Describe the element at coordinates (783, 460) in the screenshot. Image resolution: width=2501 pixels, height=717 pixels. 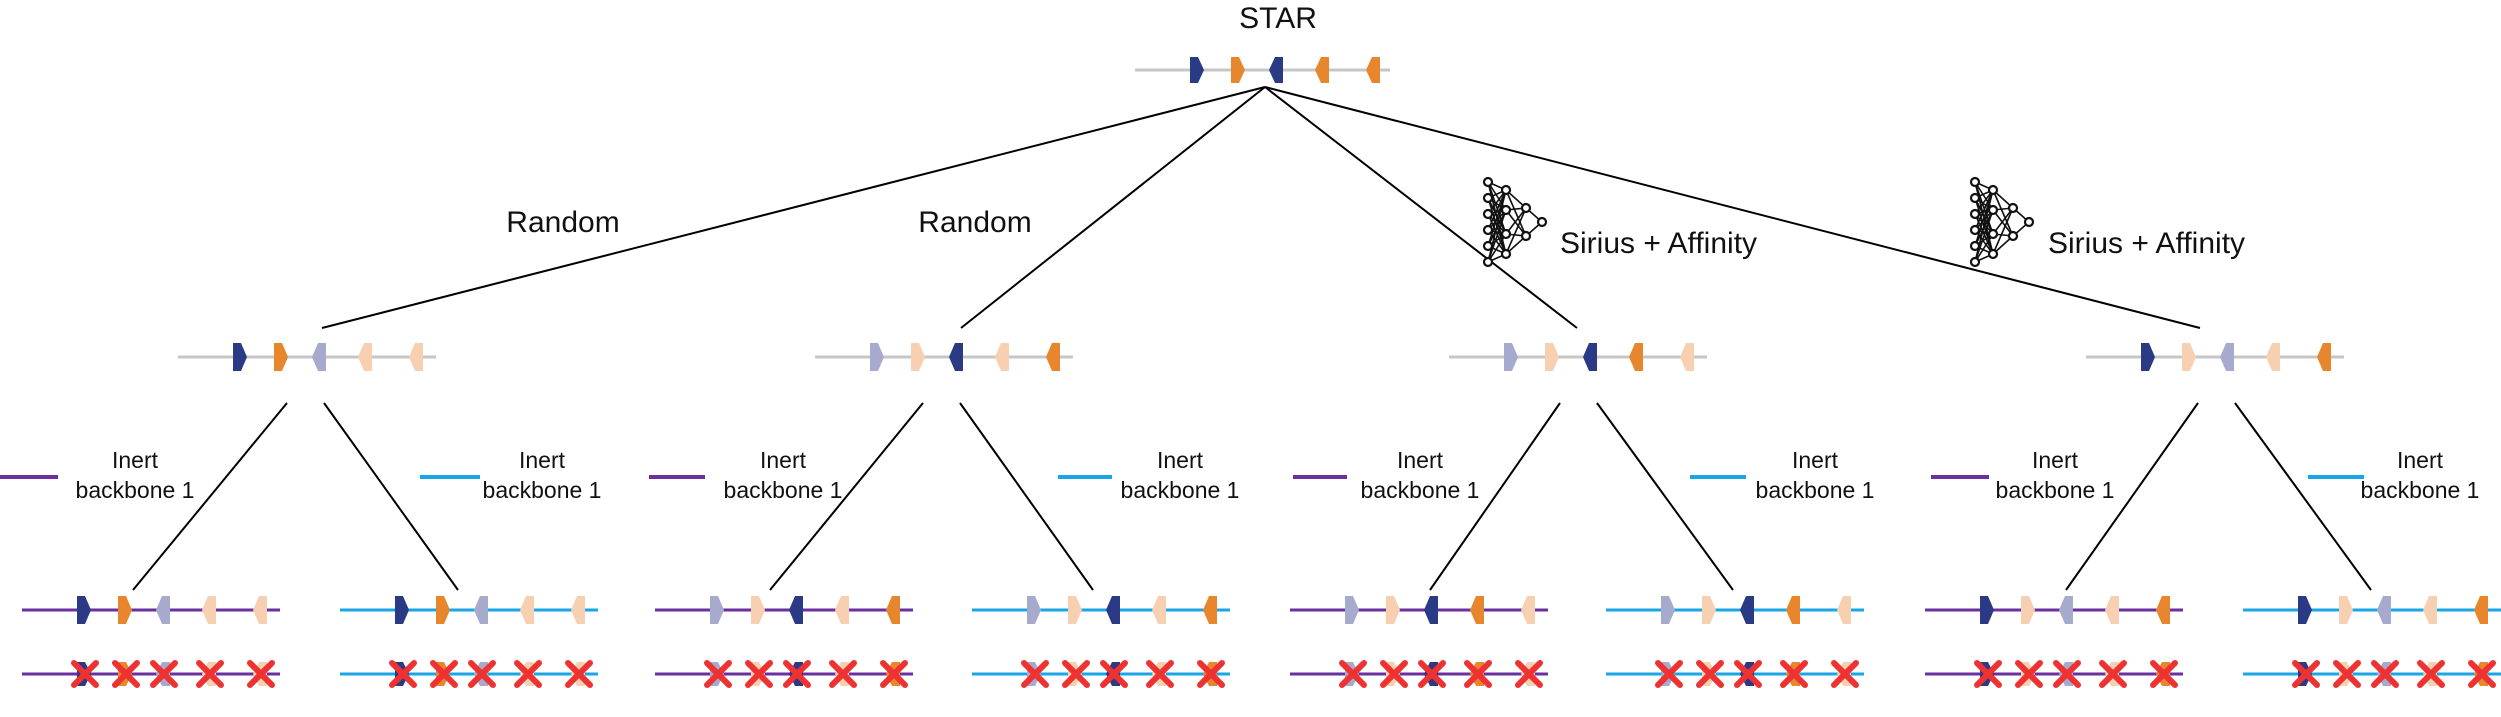
I see `inert-label-2a-line1: Inert` at that location.